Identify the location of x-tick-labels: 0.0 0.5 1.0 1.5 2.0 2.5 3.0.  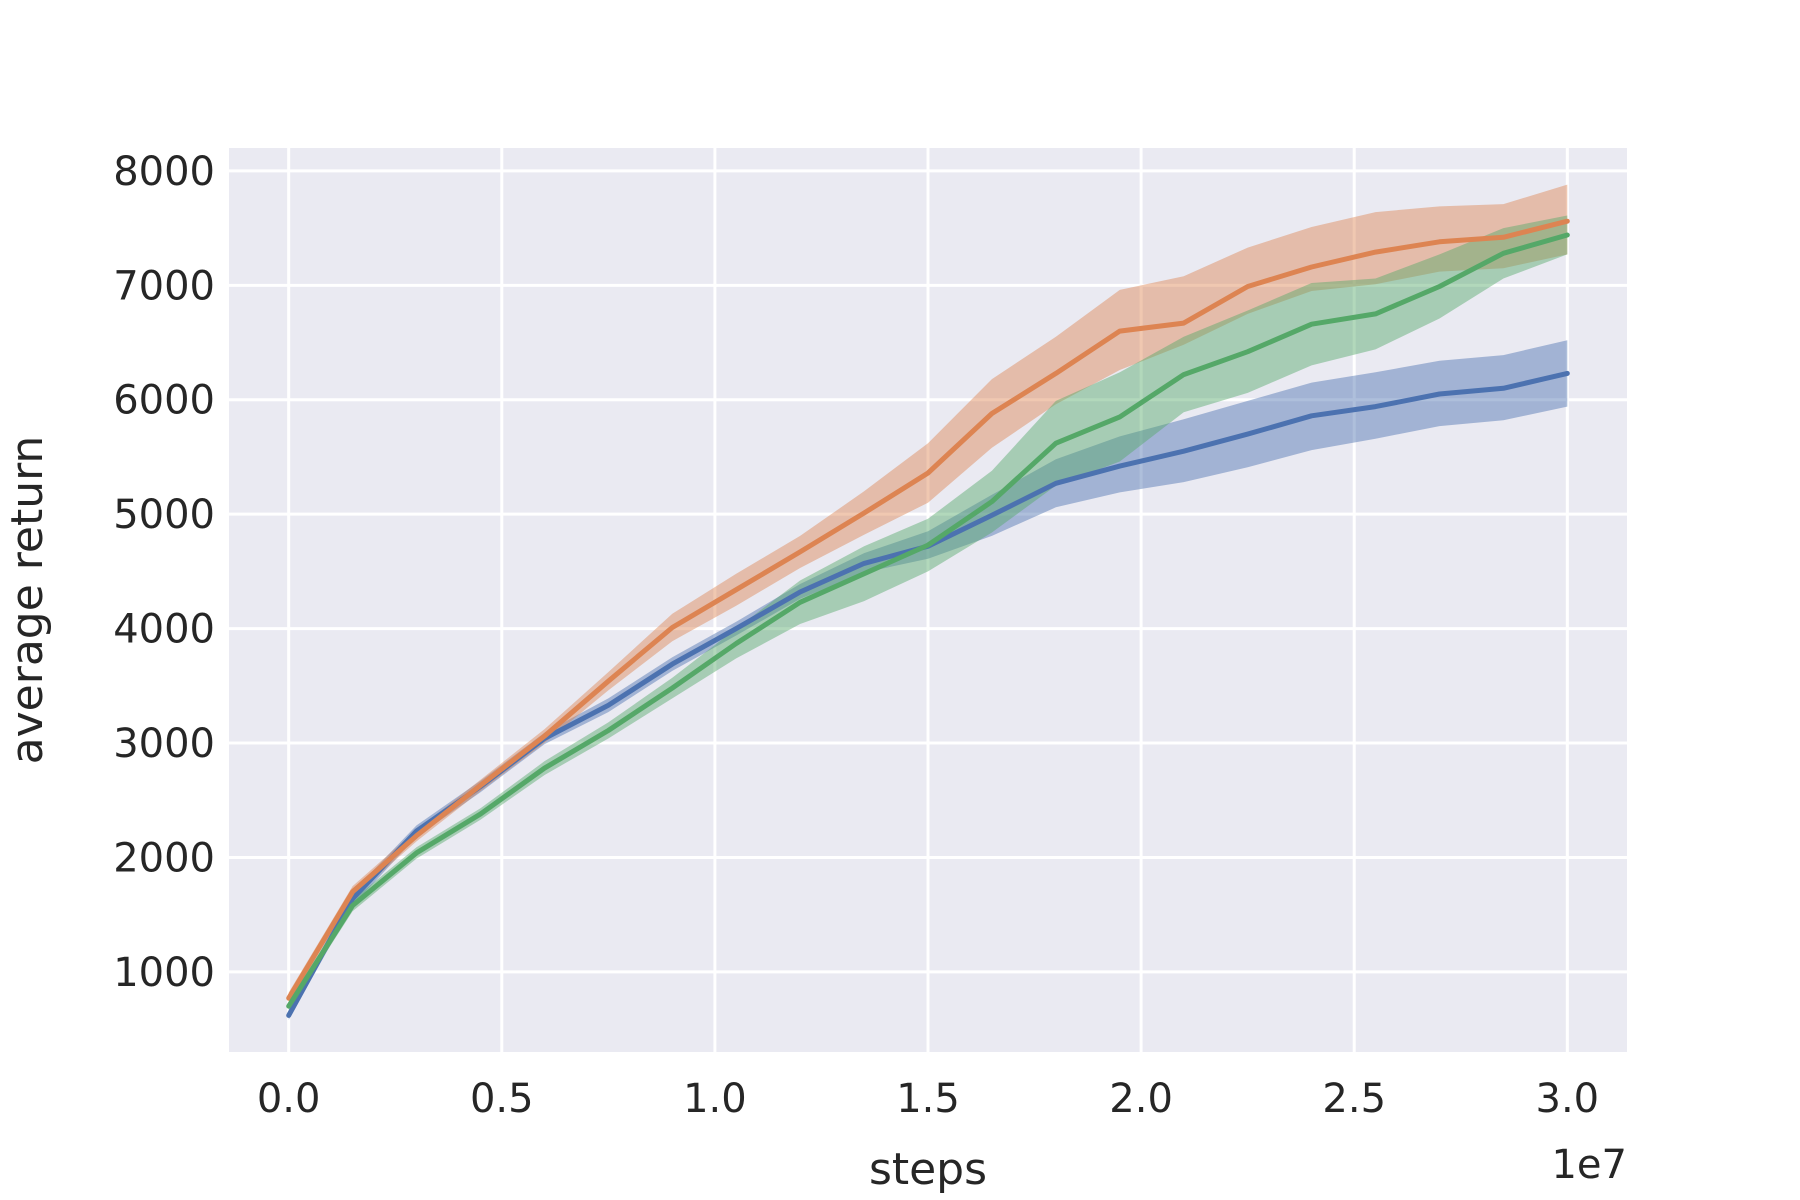
(928, 1099).